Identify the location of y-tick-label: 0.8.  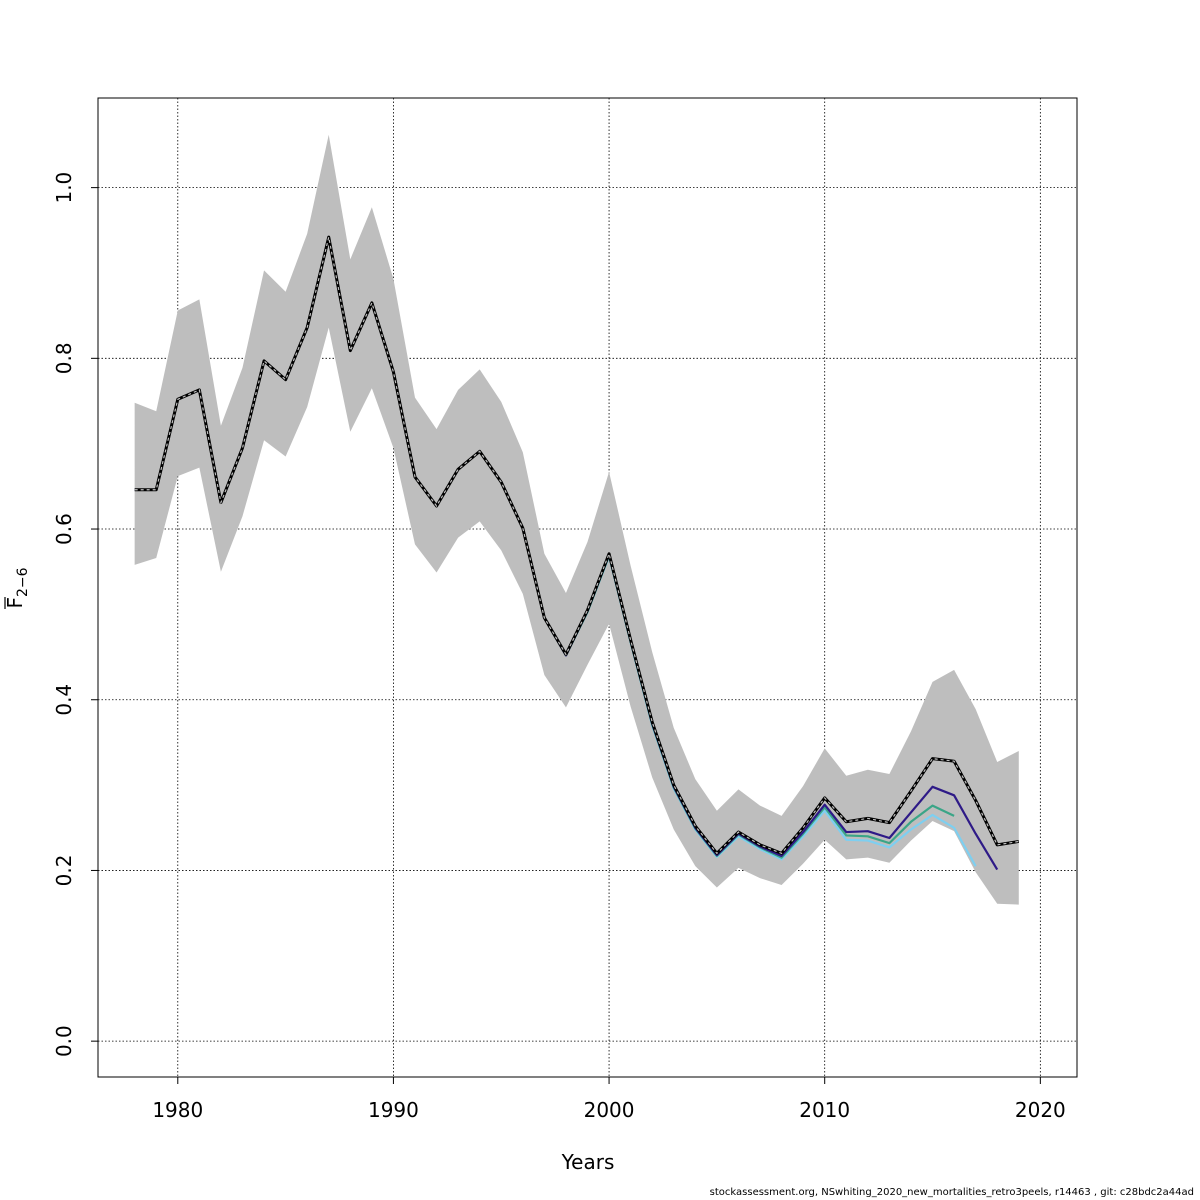
(64, 358).